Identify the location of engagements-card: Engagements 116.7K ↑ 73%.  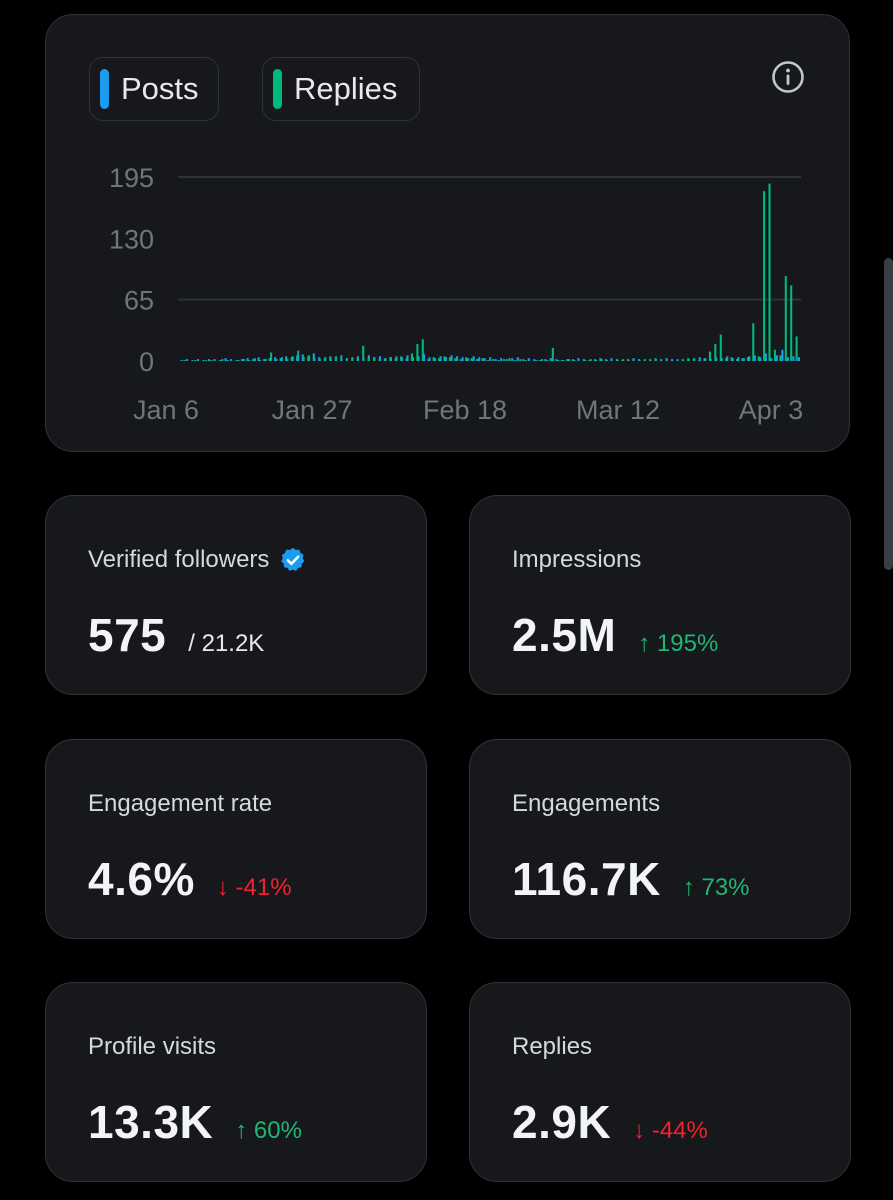
(660, 839).